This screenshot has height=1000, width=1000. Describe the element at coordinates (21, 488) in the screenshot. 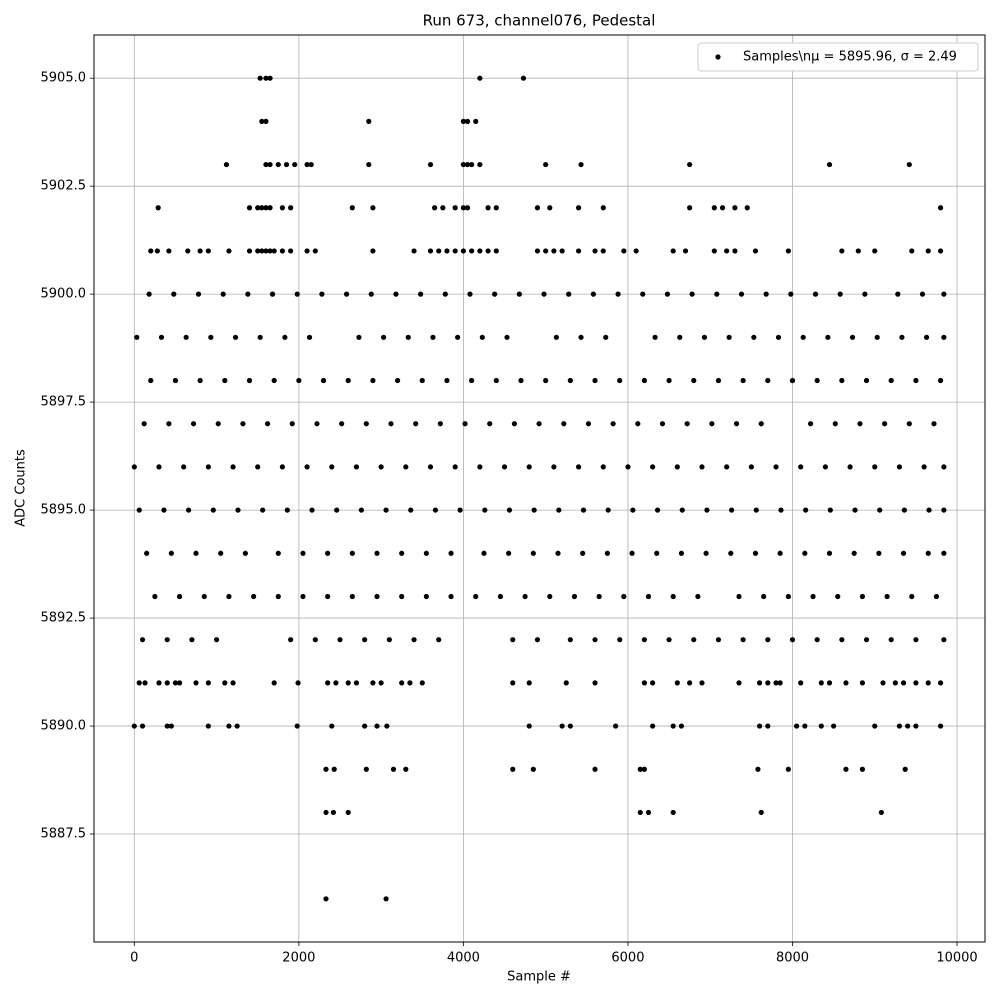

I see `y-axis-label: ADC Counts` at that location.